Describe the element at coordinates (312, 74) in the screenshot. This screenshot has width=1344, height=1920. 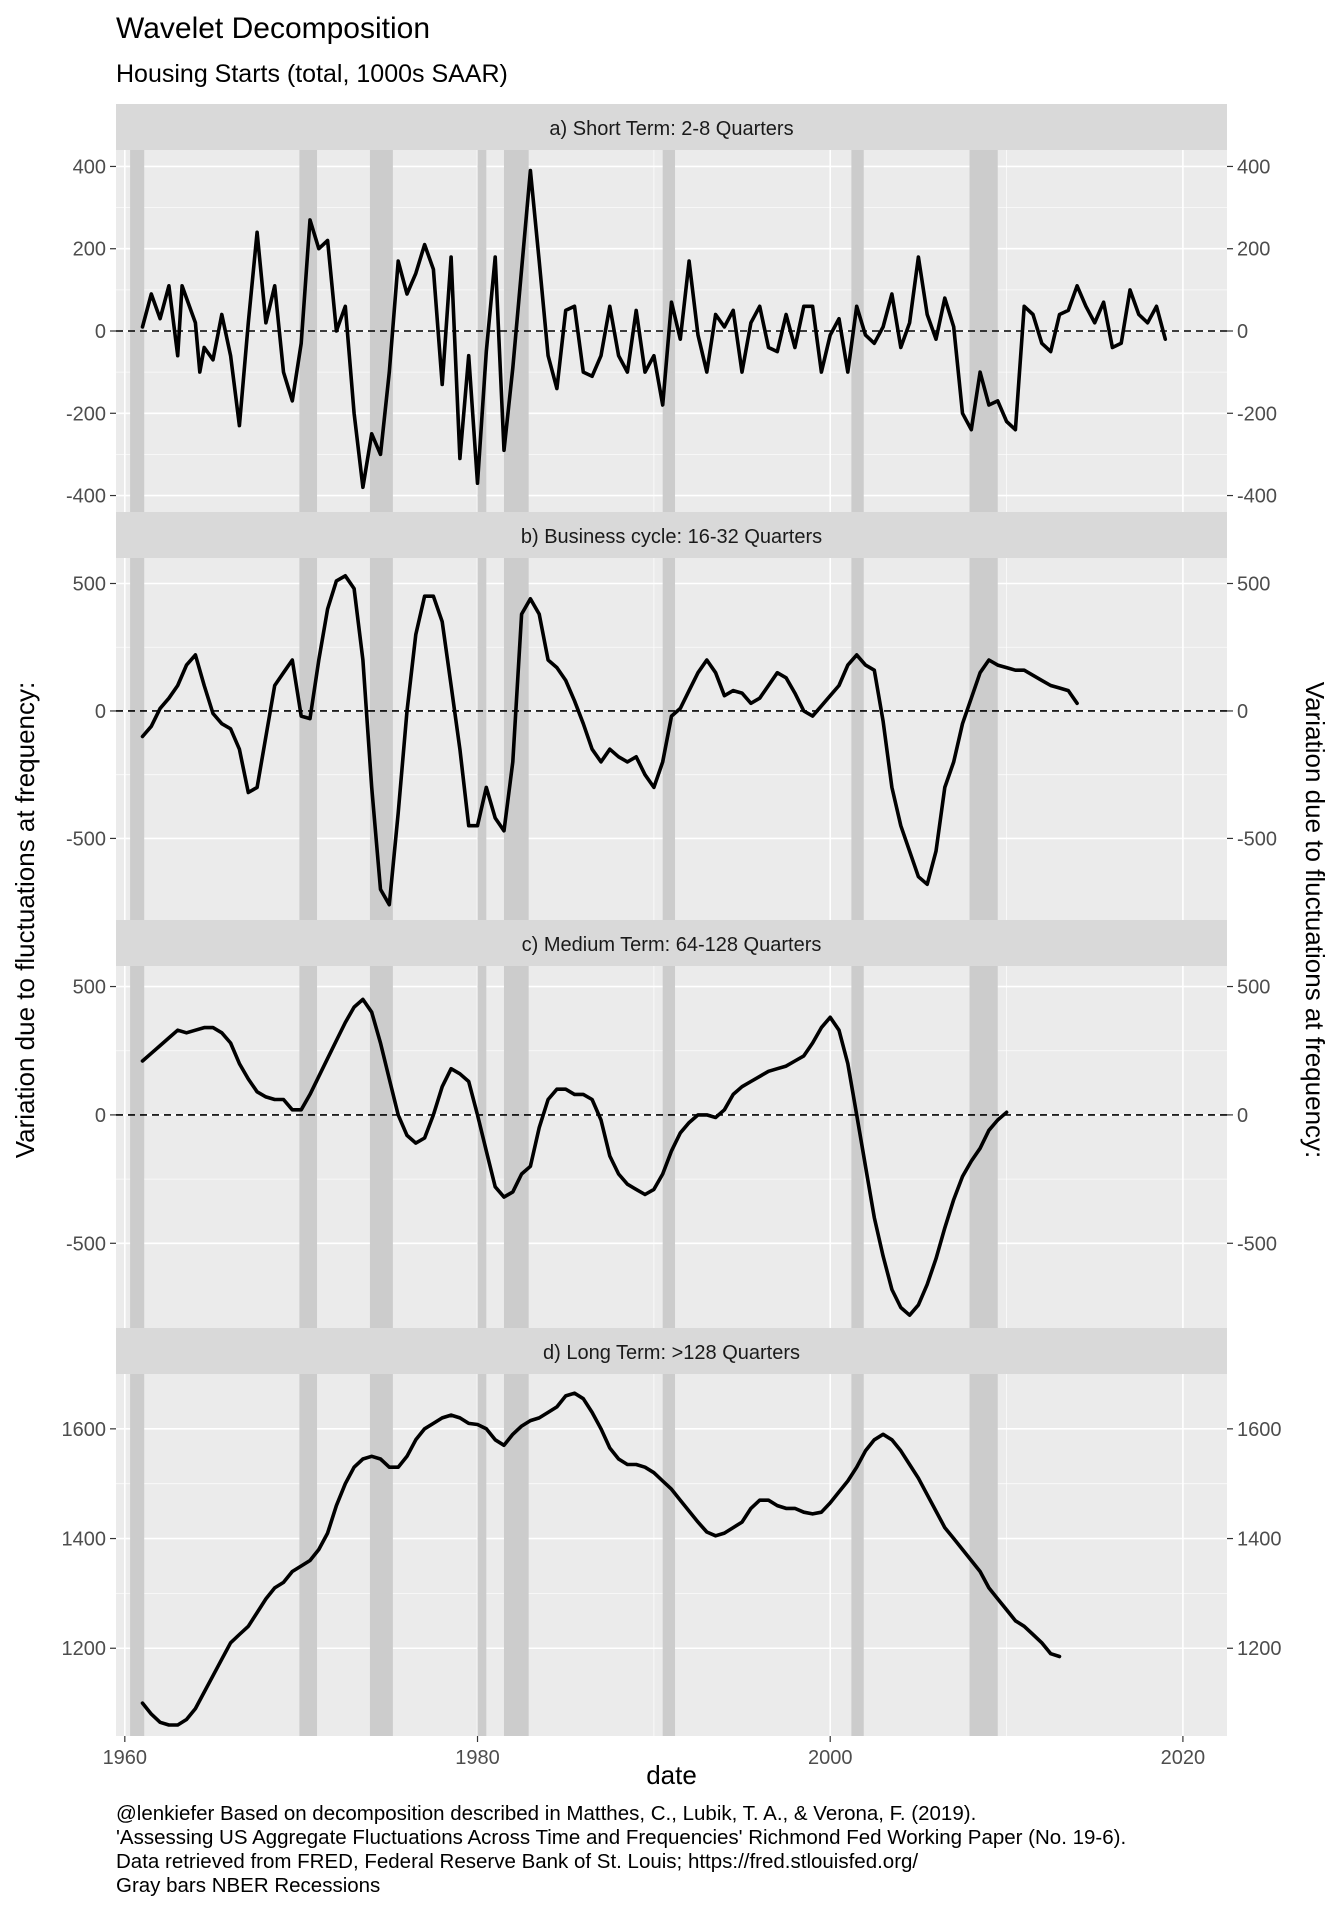
I see `chart-subtitle: Housing Starts (total, 1000s SAAR)` at that location.